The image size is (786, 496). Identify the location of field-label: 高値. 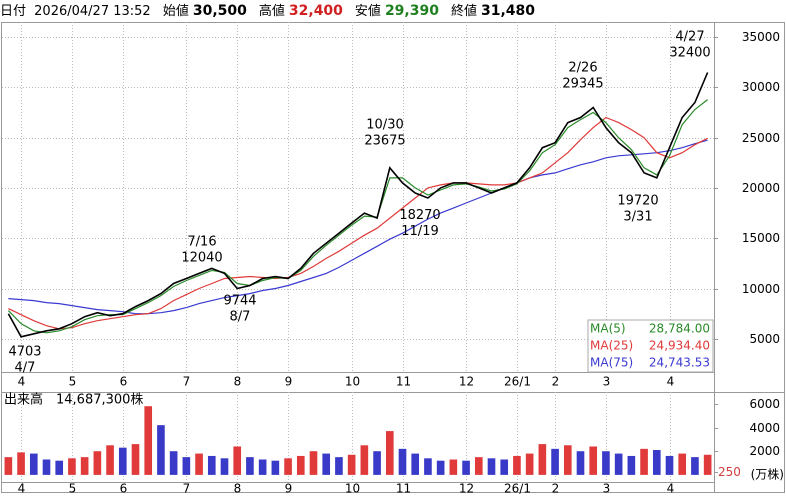
(271, 11).